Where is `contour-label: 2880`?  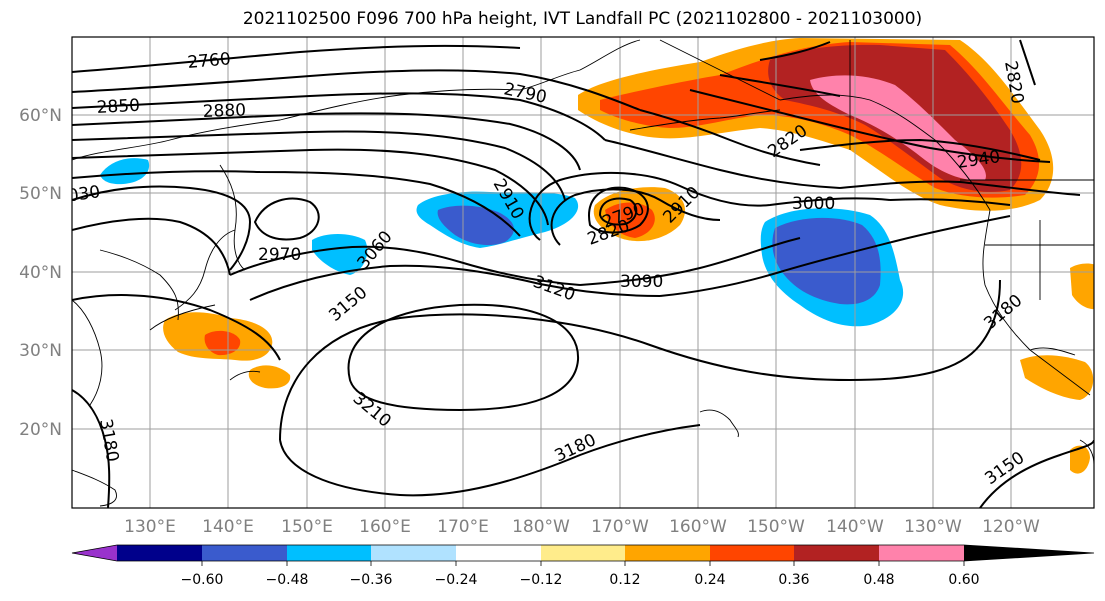 contour-label: 2880 is located at coordinates (224, 110).